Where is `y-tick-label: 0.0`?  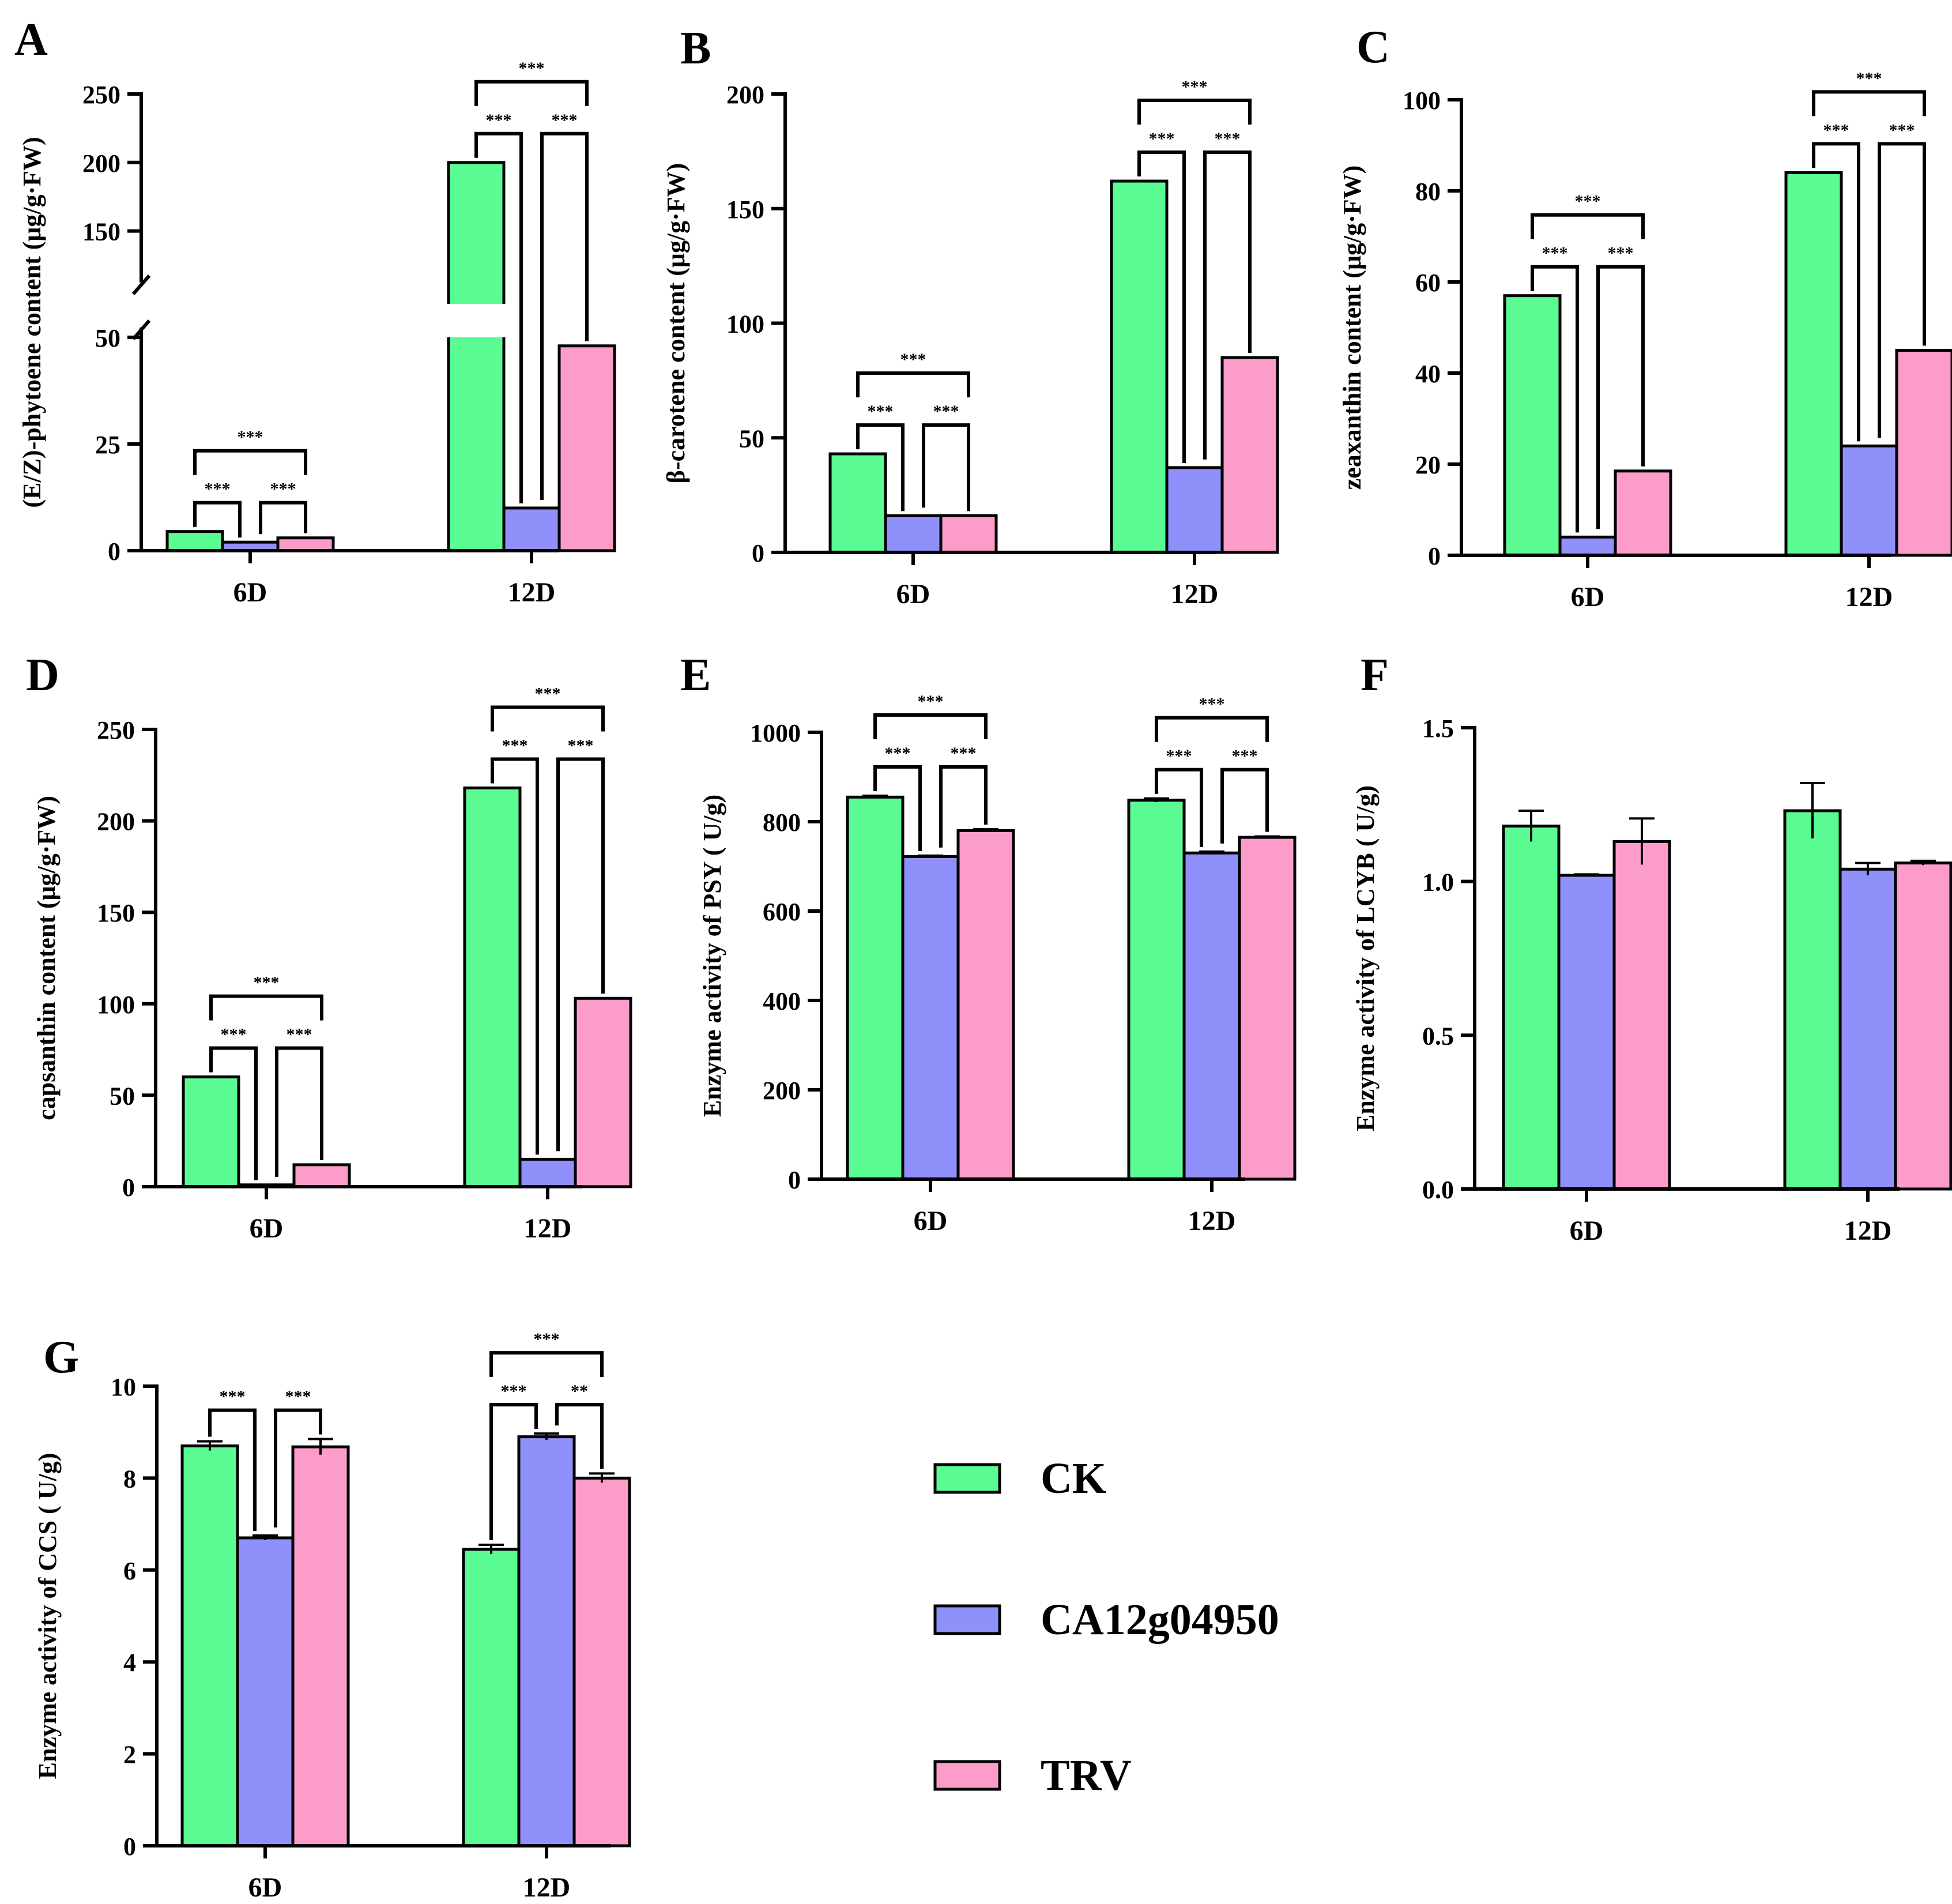 y-tick-label: 0.0 is located at coordinates (1438, 1190).